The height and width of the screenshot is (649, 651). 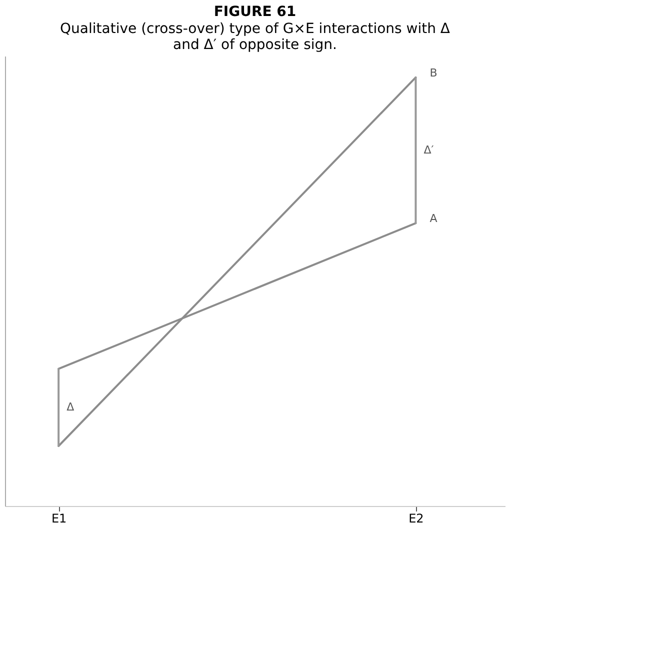 I want to click on text: Qualitative (cross-over) type of G×E interactions with Δ, so click(x=255, y=29).